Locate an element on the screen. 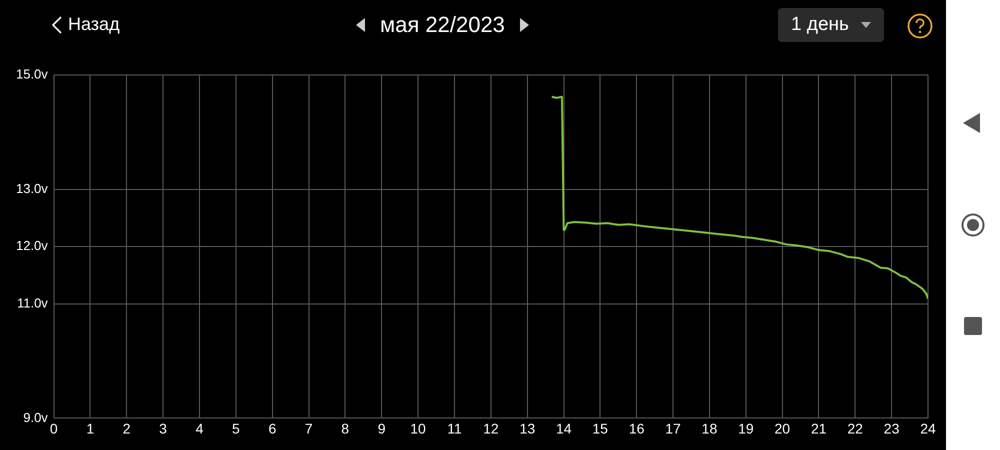 The width and height of the screenshot is (1000, 450). x-tick-label: 3 is located at coordinates (163, 428).